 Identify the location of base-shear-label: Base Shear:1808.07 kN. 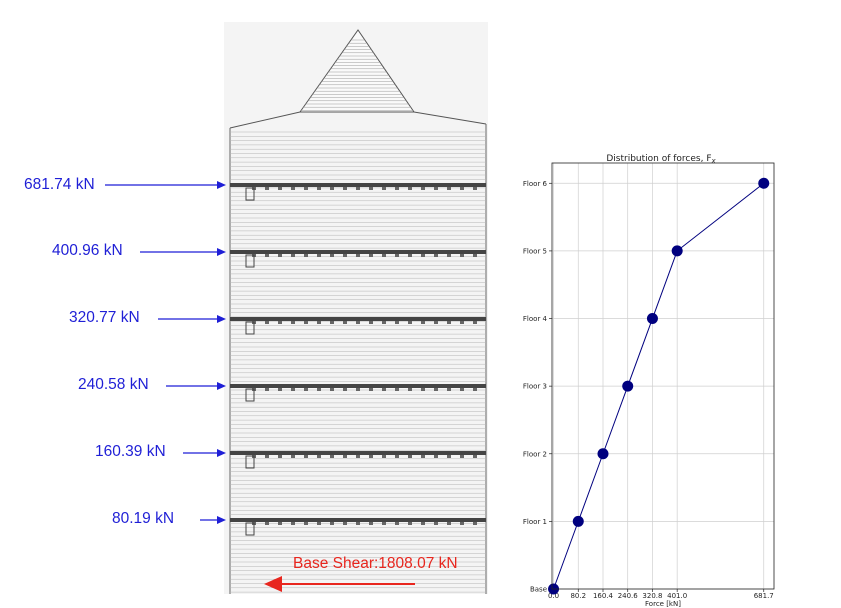
(375, 563).